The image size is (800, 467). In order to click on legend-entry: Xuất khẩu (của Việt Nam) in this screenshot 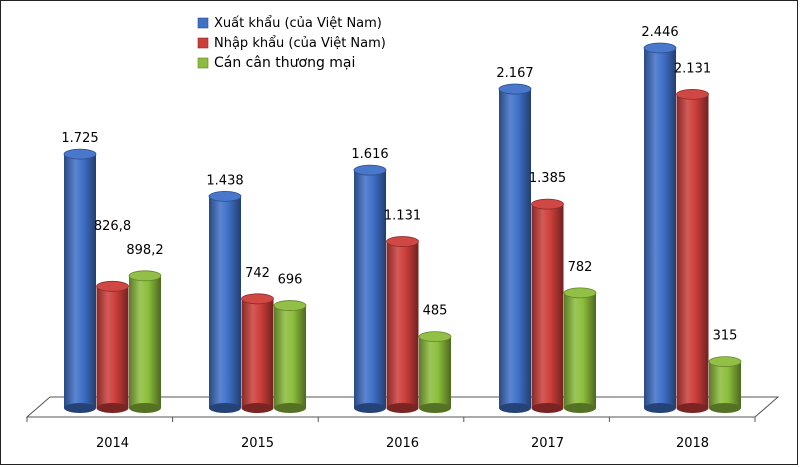, I will do `click(298, 23)`.